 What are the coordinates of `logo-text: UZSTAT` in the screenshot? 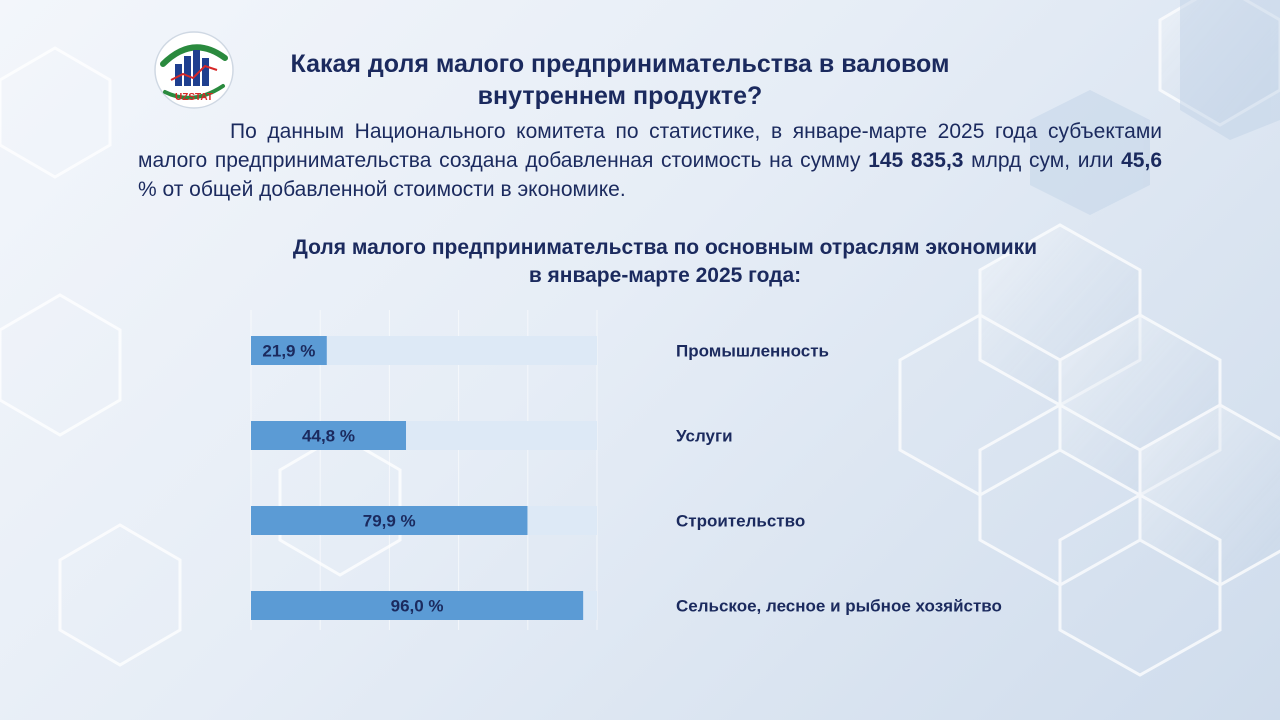 It's located at (194, 97).